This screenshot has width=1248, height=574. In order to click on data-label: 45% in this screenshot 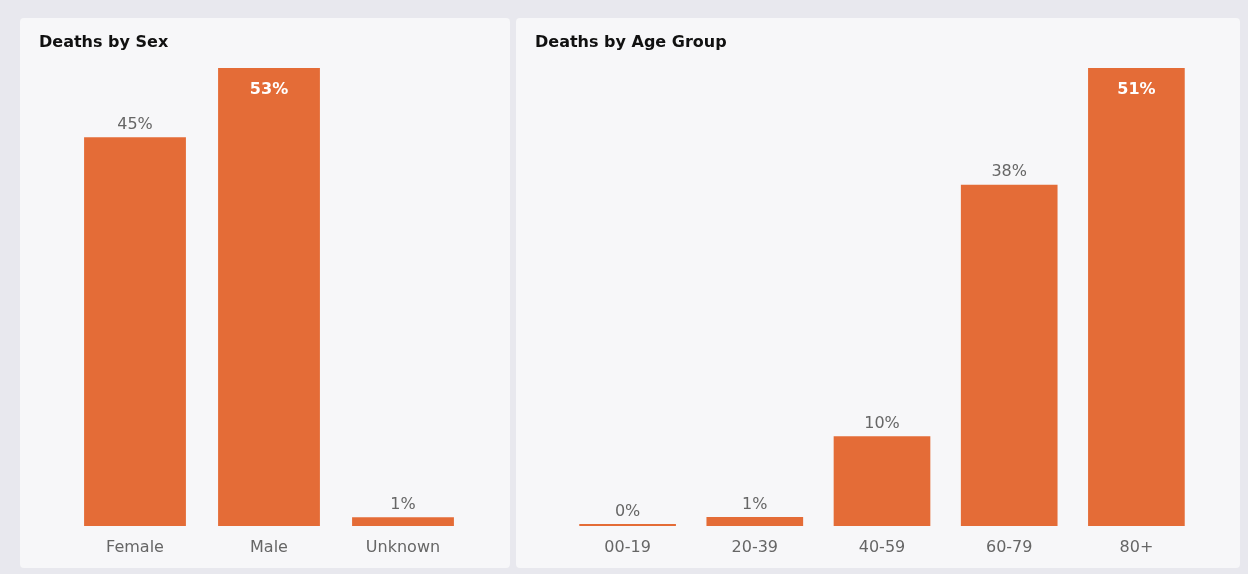, I will do `click(135, 123)`.